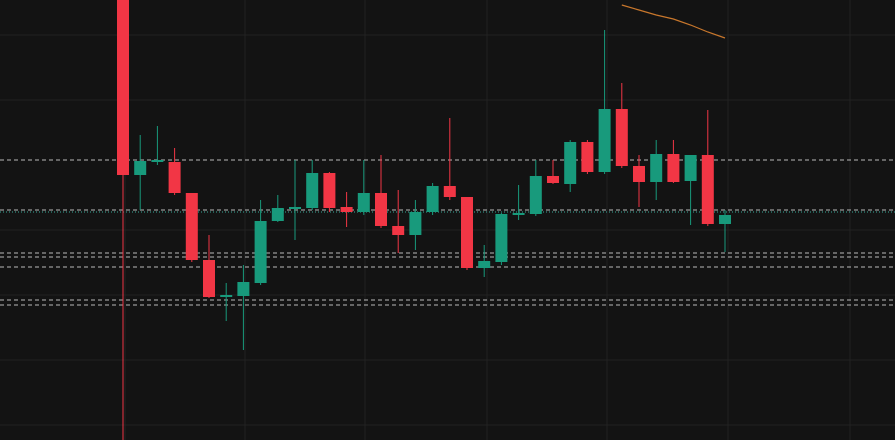 The height and width of the screenshot is (440, 895). What do you see at coordinates (673, 21) in the screenshot?
I see `ma-line` at bounding box center [673, 21].